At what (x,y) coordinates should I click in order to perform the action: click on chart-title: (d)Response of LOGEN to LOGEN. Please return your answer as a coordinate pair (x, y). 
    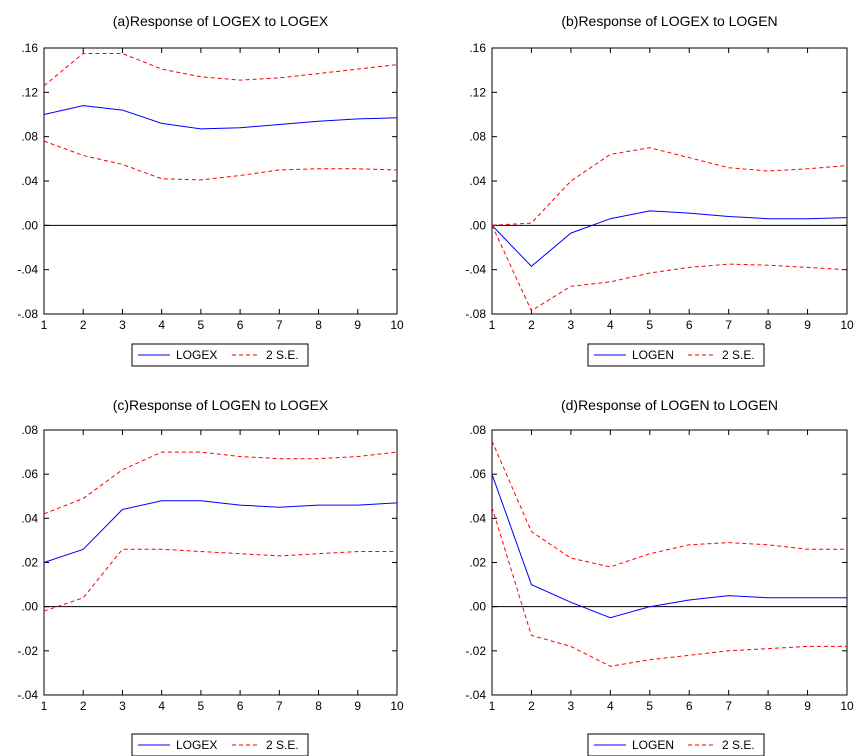
    Looking at the image, I should click on (669, 405).